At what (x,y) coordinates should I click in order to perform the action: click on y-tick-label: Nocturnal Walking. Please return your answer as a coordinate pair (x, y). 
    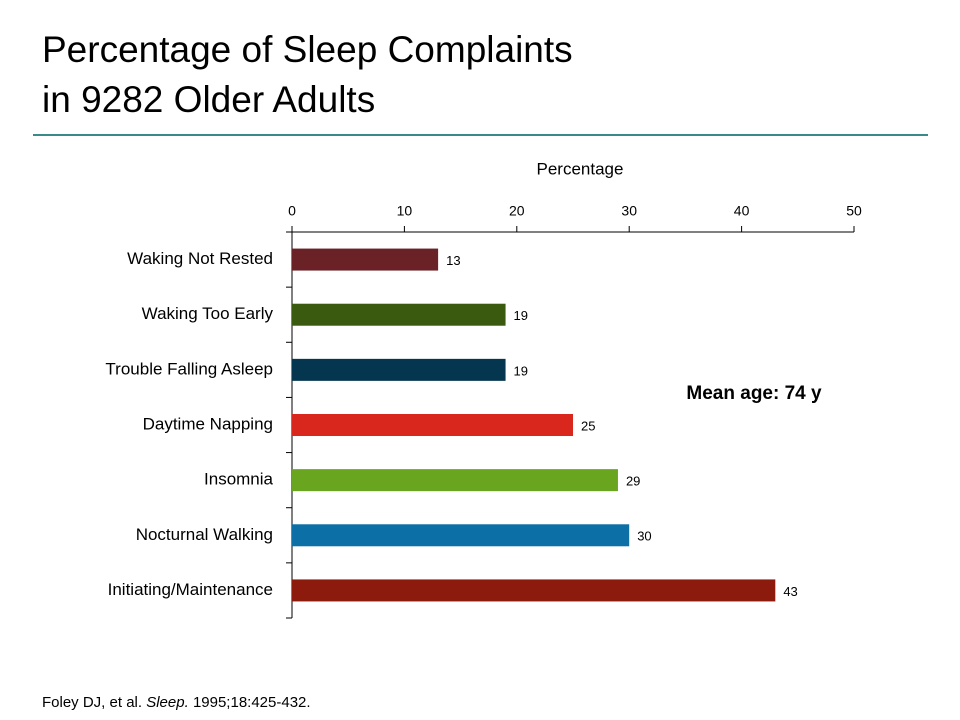
    Looking at the image, I should click on (204, 534).